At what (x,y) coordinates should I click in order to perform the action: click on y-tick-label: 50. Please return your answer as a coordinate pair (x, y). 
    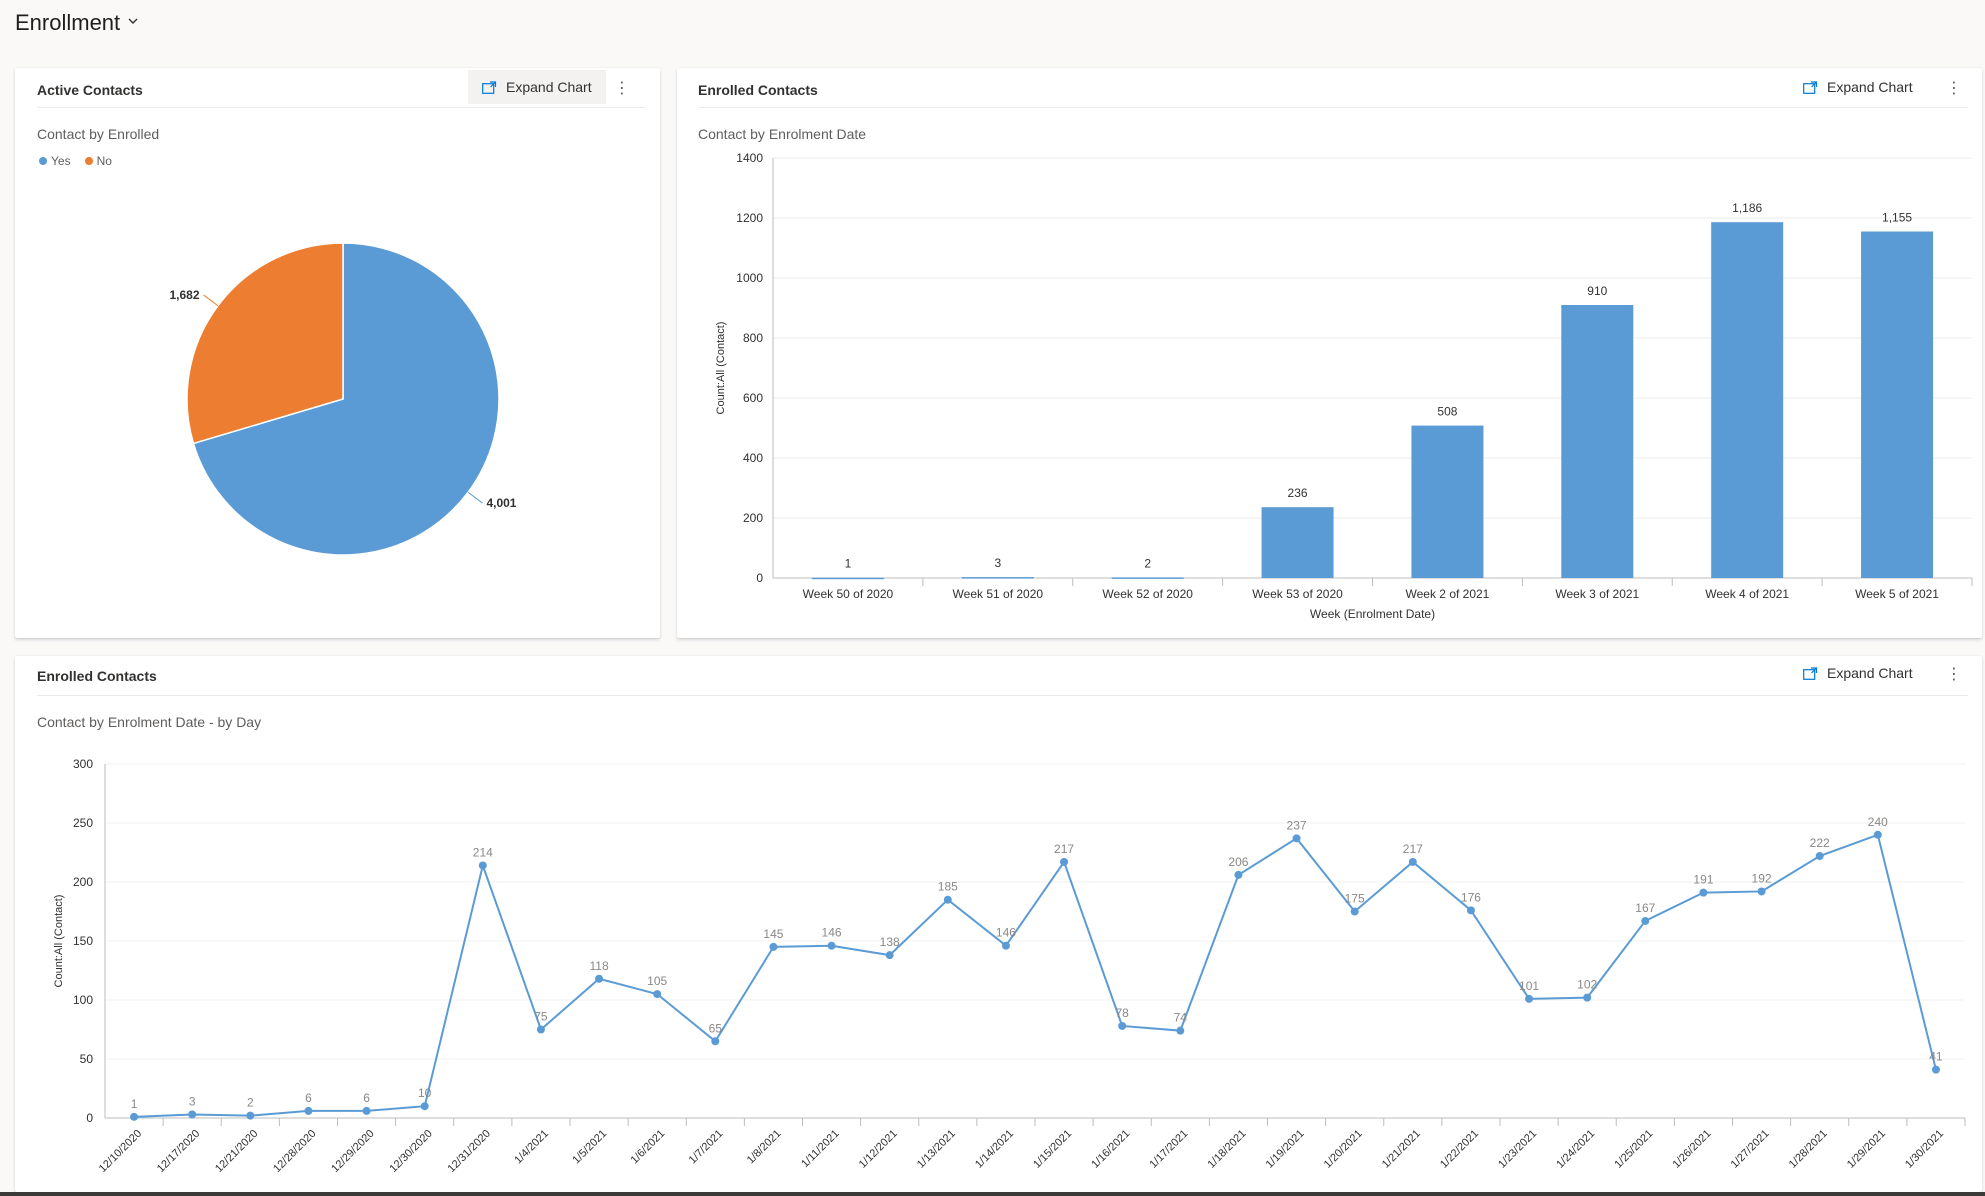
    Looking at the image, I should click on (87, 1059).